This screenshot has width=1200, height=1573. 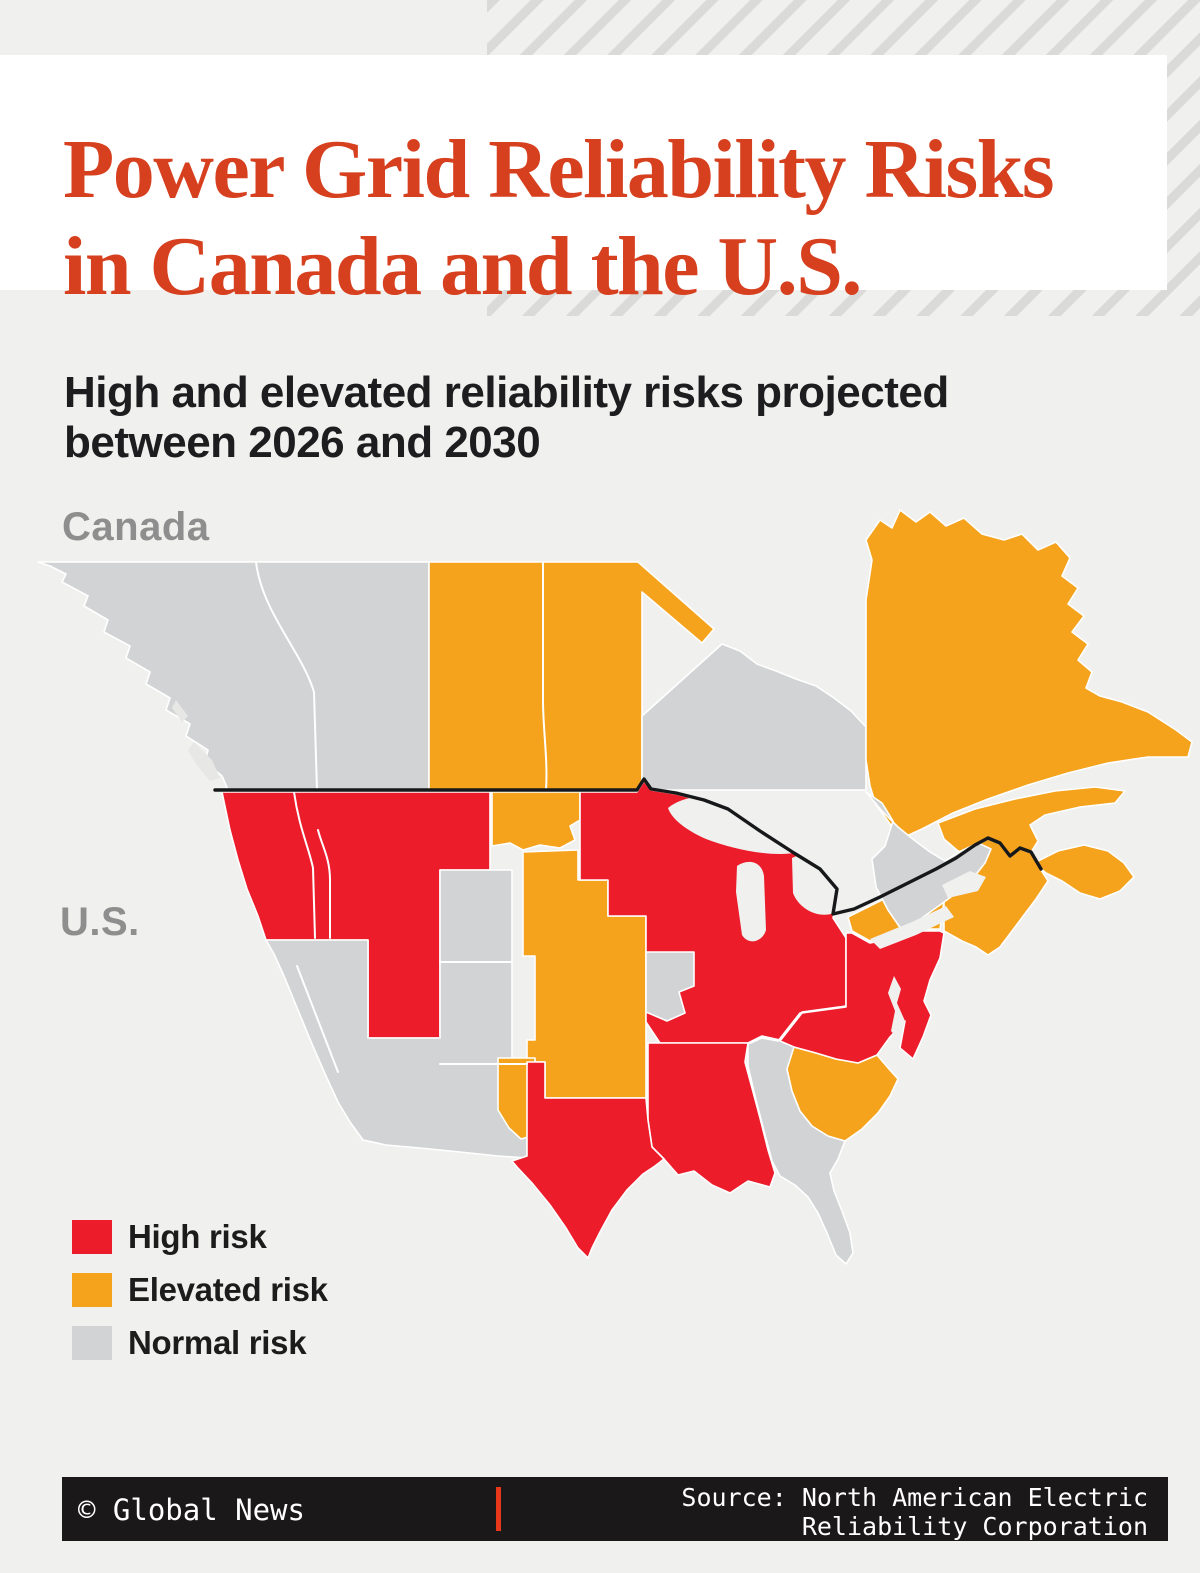 I want to click on map-region-texas-ercot, so click(x=588, y=1160).